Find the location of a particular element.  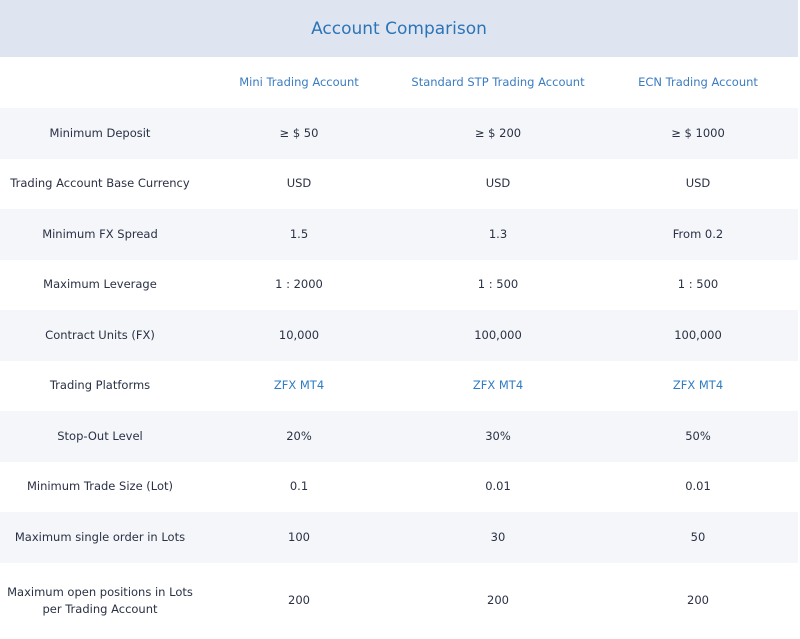

value-cell: 1.3 is located at coordinates (498, 233).